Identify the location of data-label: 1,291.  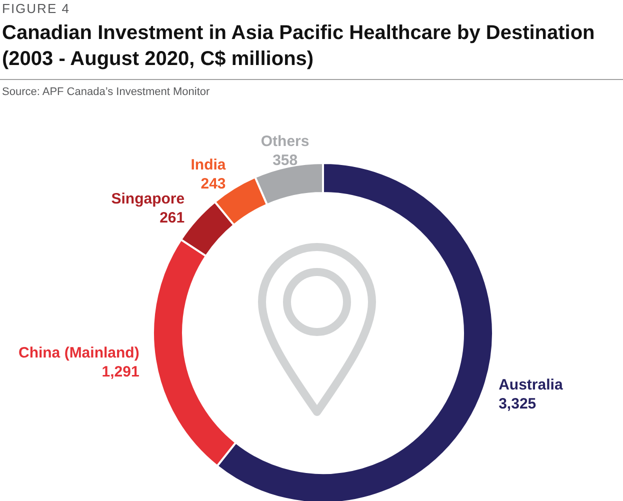
(121, 371).